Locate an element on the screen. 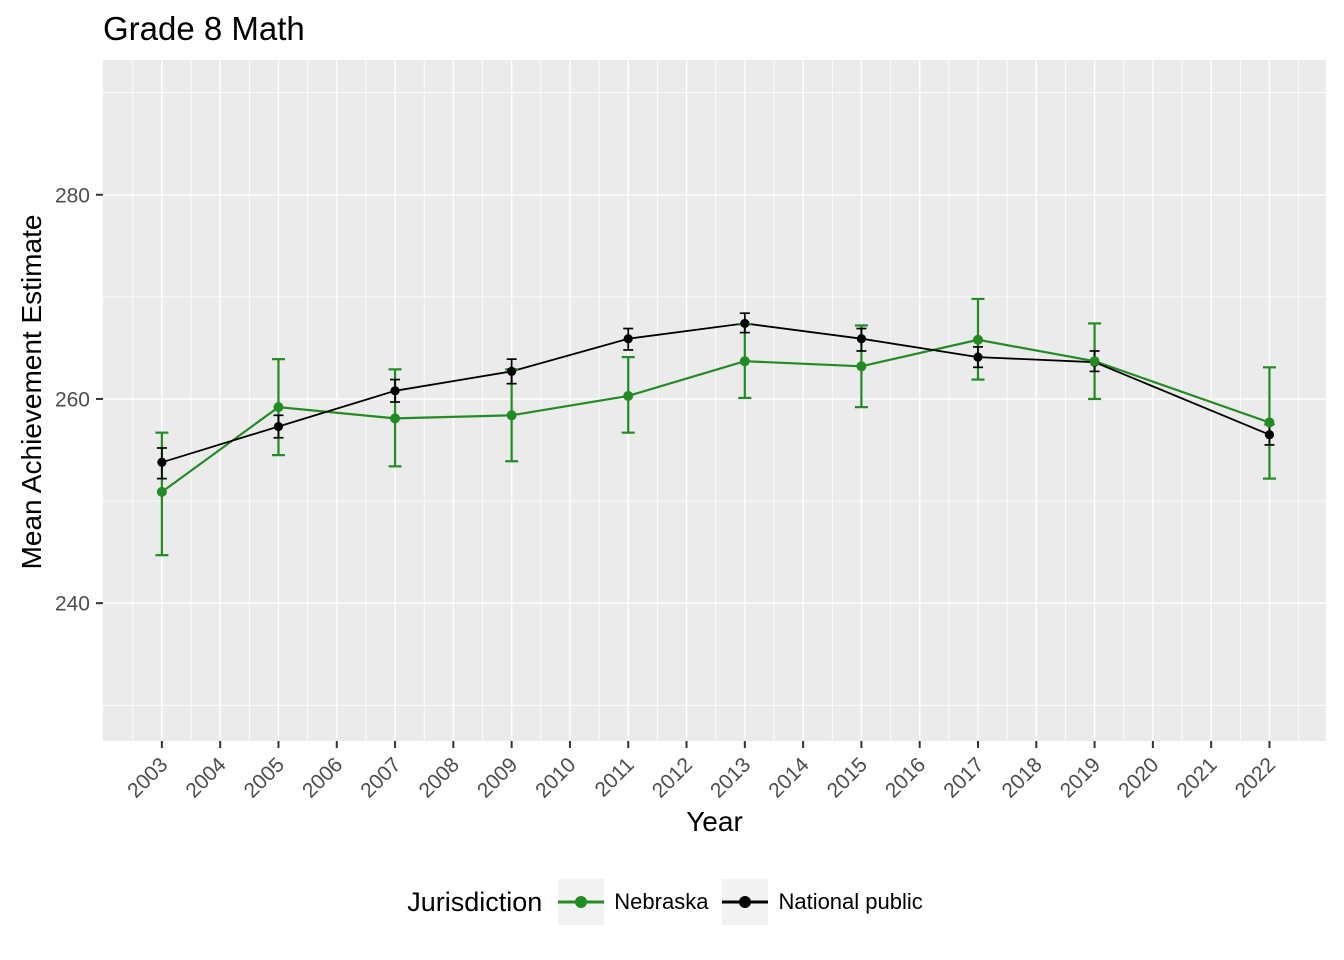 This screenshot has height=960, width=1344. y-tick-labels: 240 260 280 is located at coordinates (72, 399).